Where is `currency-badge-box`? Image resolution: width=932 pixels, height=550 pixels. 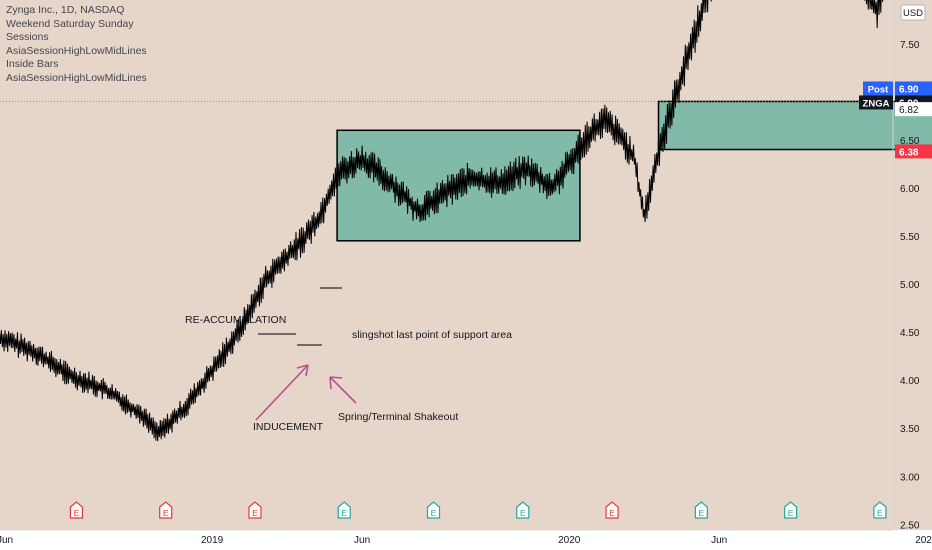
currency-badge-box is located at coordinates (913, 12).